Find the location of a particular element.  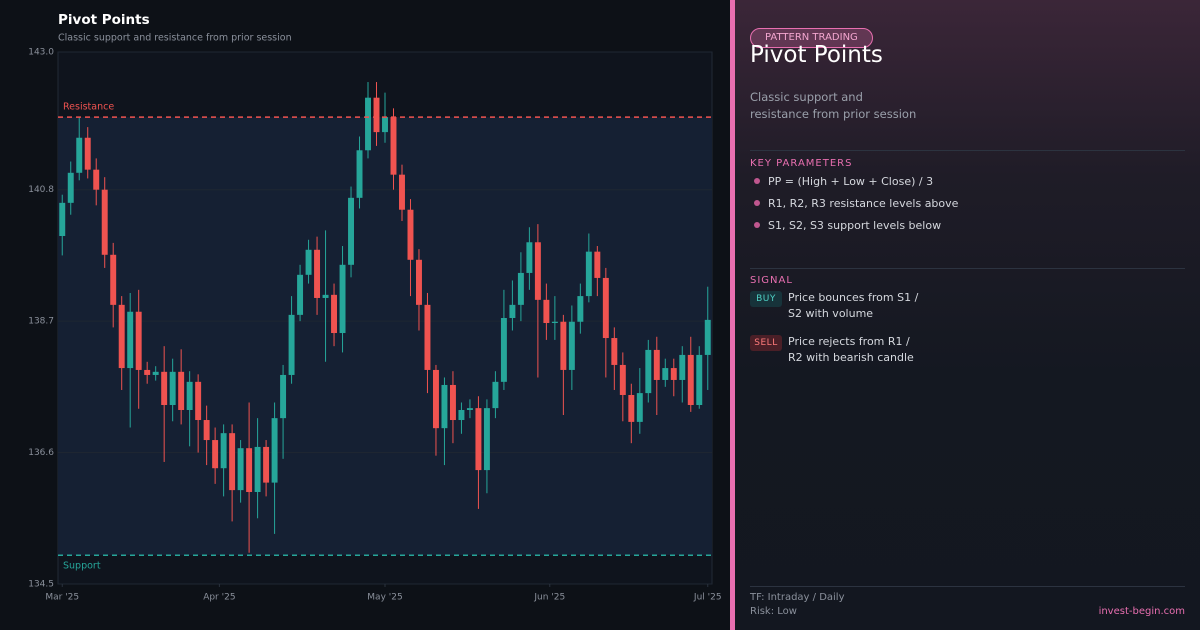

chart-title: Pivot Points is located at coordinates (104, 20).